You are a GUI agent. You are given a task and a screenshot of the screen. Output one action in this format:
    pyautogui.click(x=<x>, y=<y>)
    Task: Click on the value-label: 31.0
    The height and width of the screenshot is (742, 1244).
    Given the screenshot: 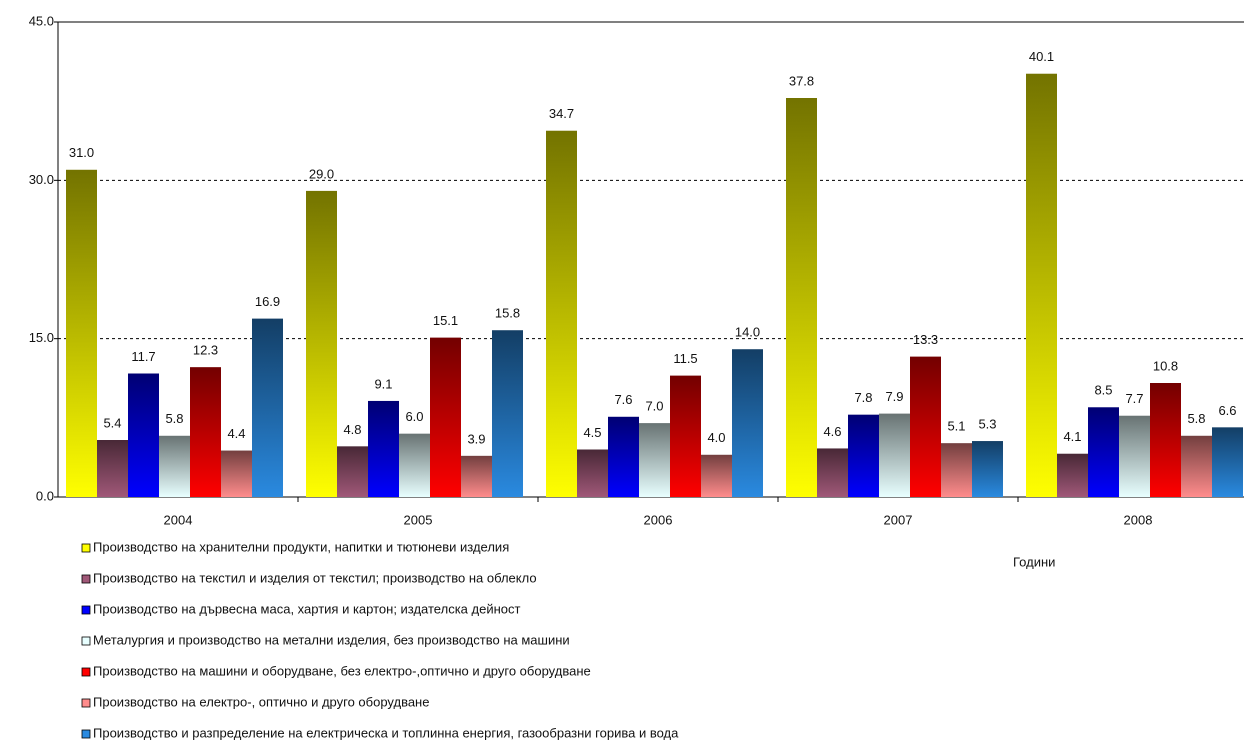 What is the action you would take?
    pyautogui.click(x=81, y=152)
    